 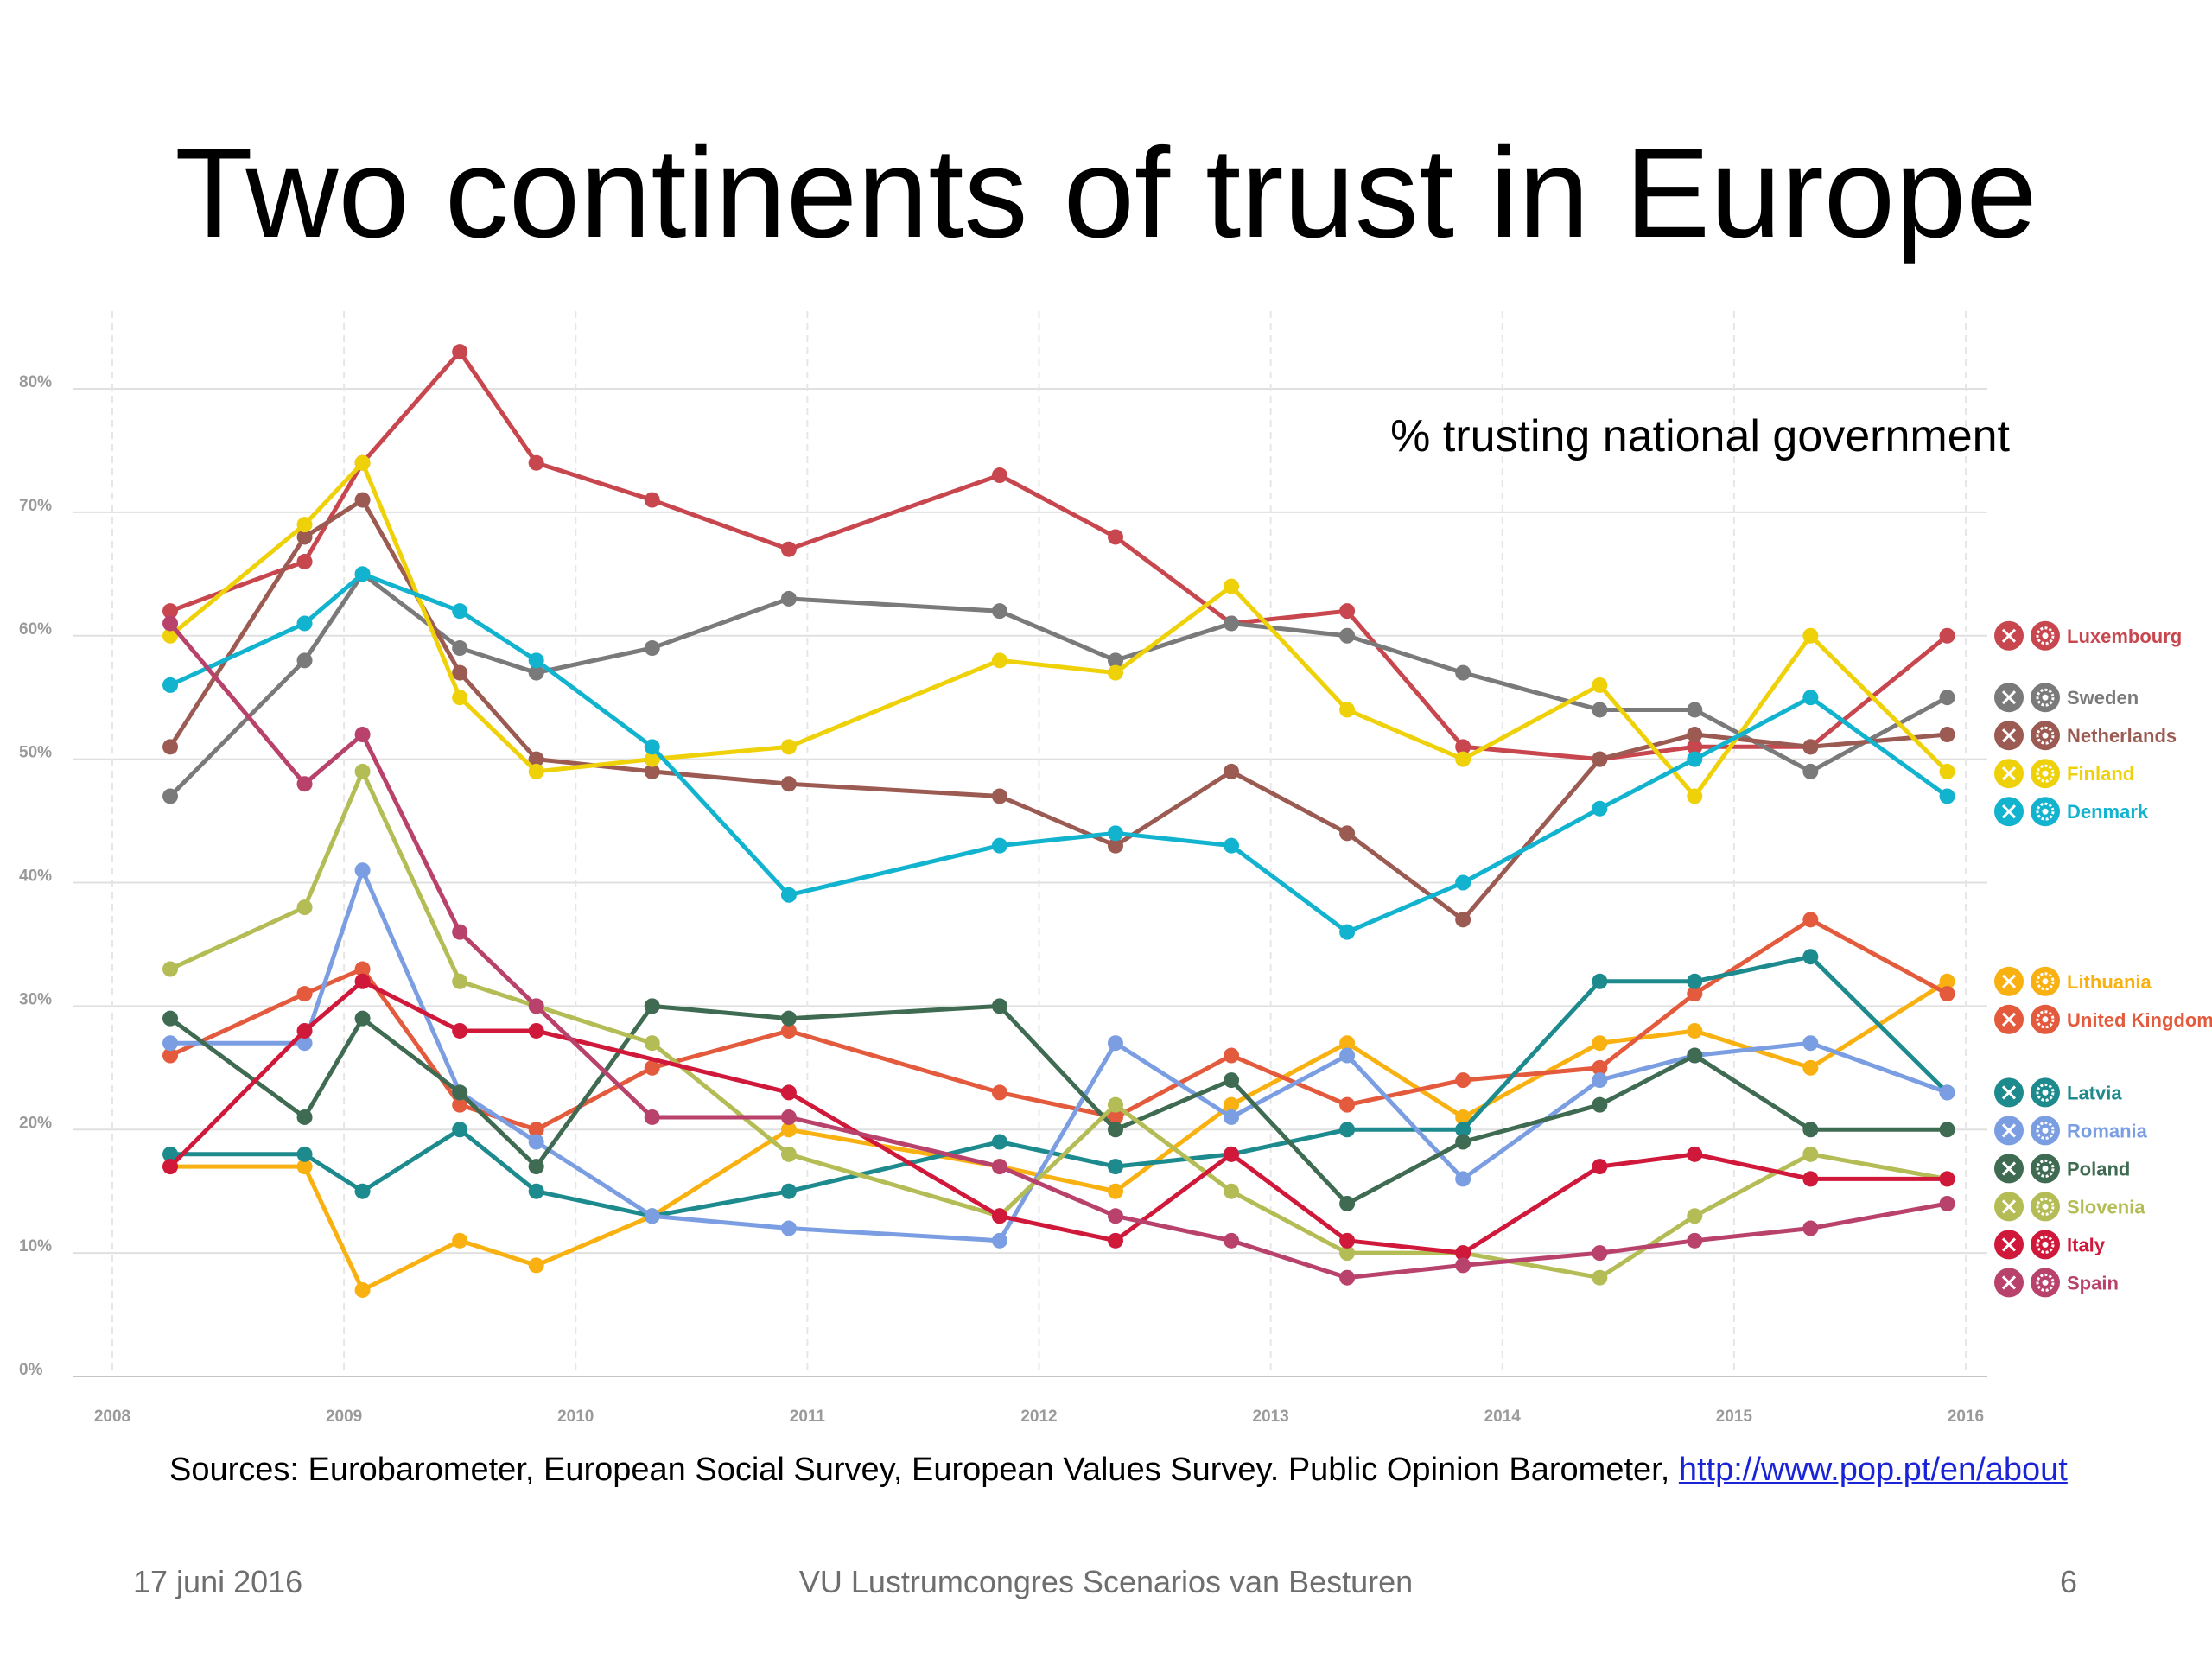 What do you see at coordinates (1700, 436) in the screenshot?
I see `chart-annotation: % trusting national government` at bounding box center [1700, 436].